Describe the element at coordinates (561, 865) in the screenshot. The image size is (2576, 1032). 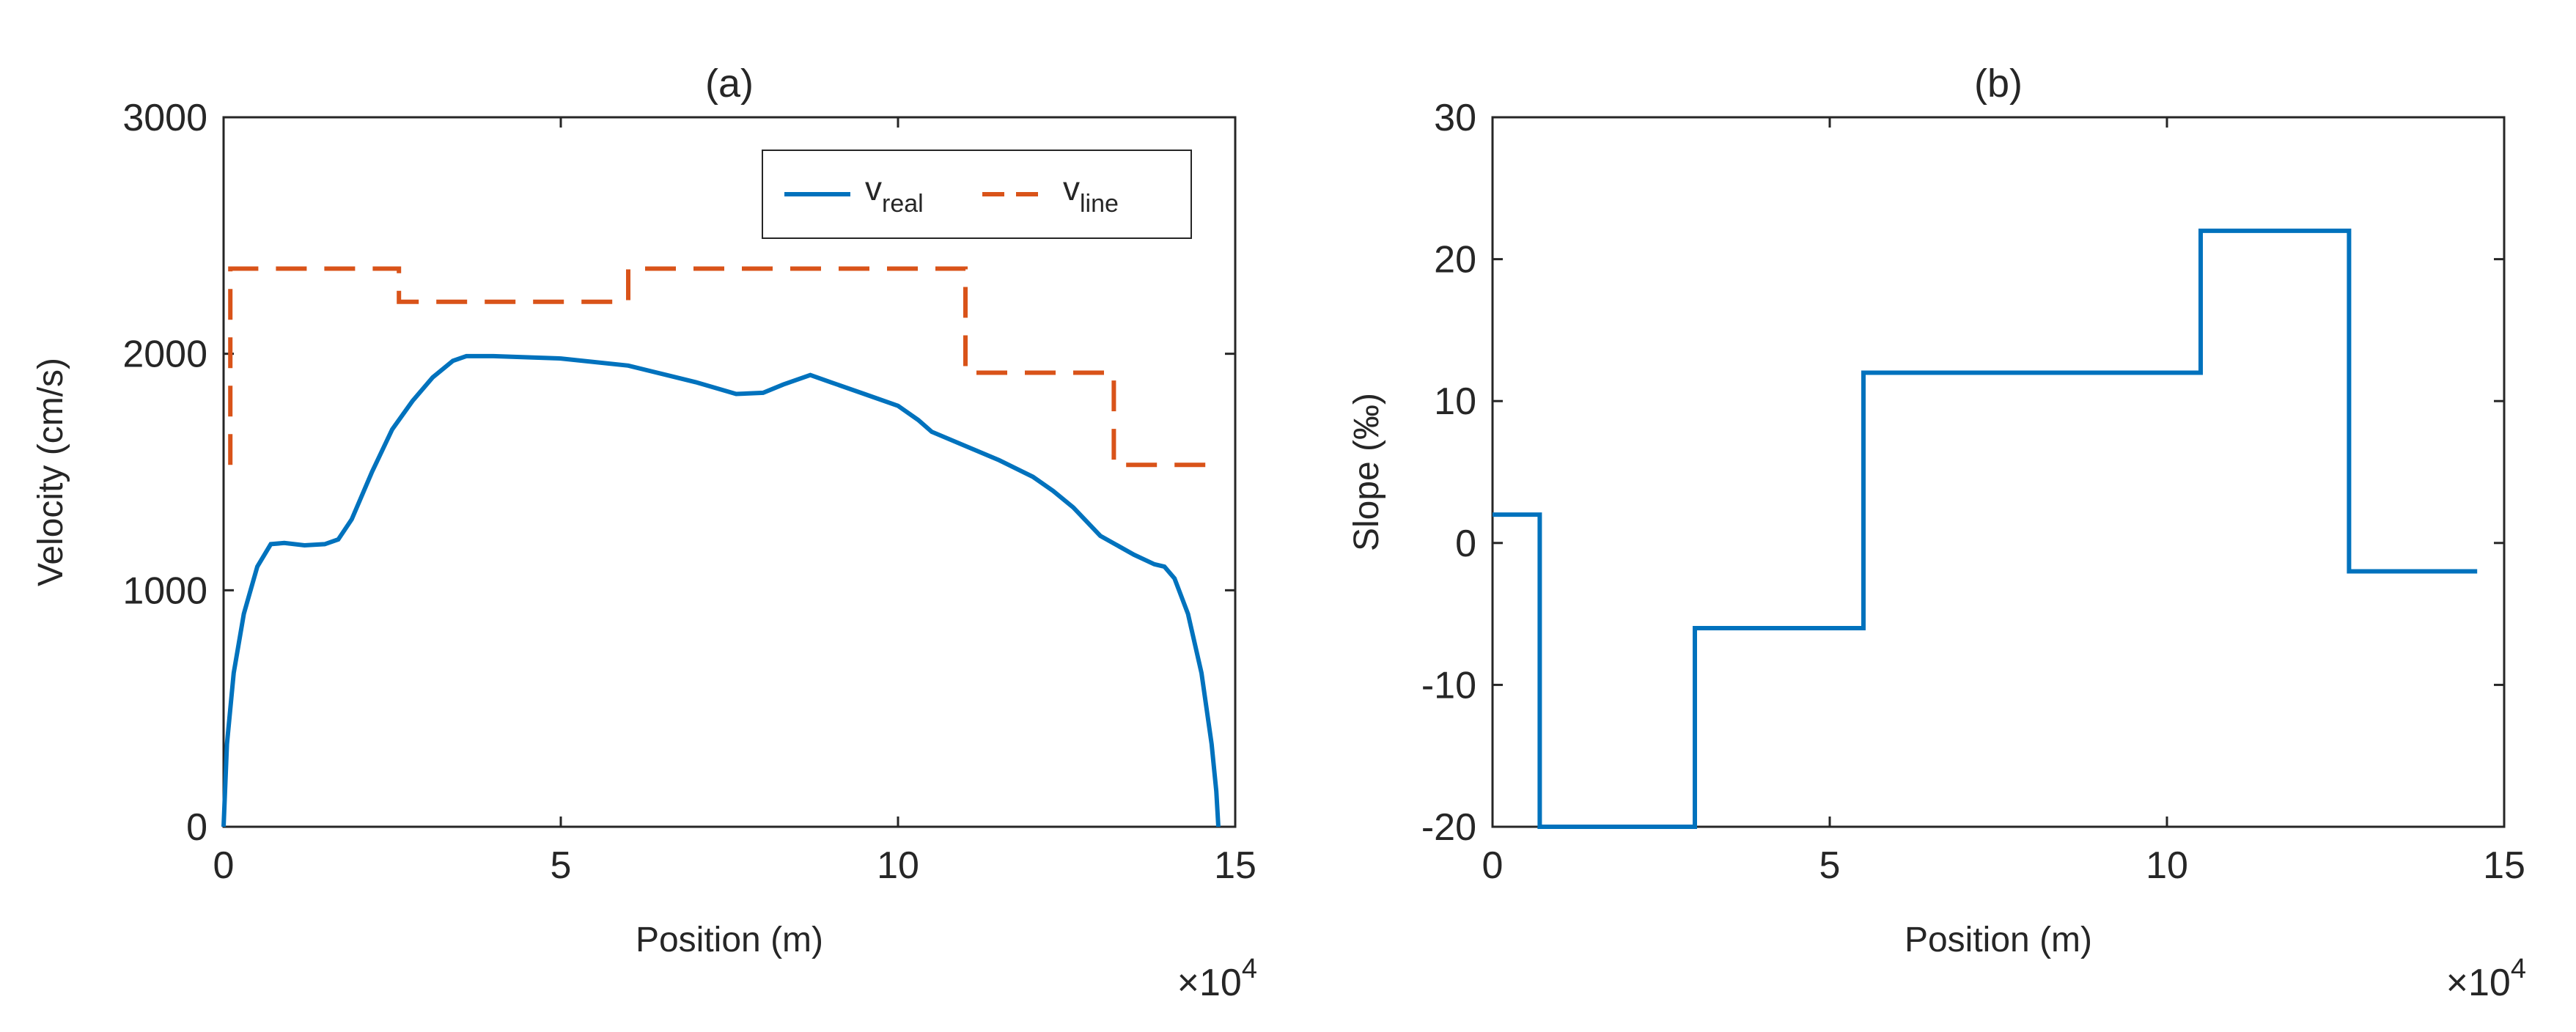
I see `x-tick-label-a: 5` at that location.